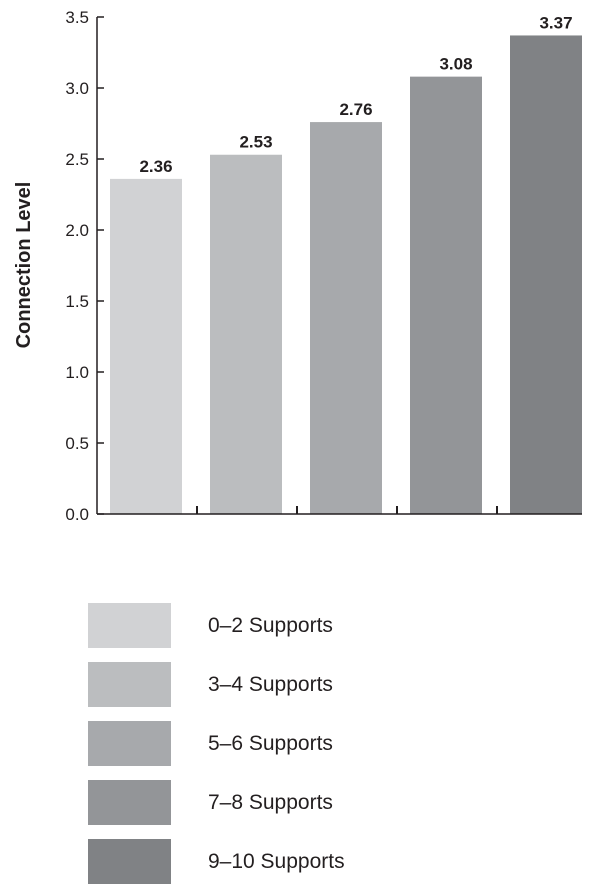  I want to click on y-tick-label: 1.5, so click(77, 301).